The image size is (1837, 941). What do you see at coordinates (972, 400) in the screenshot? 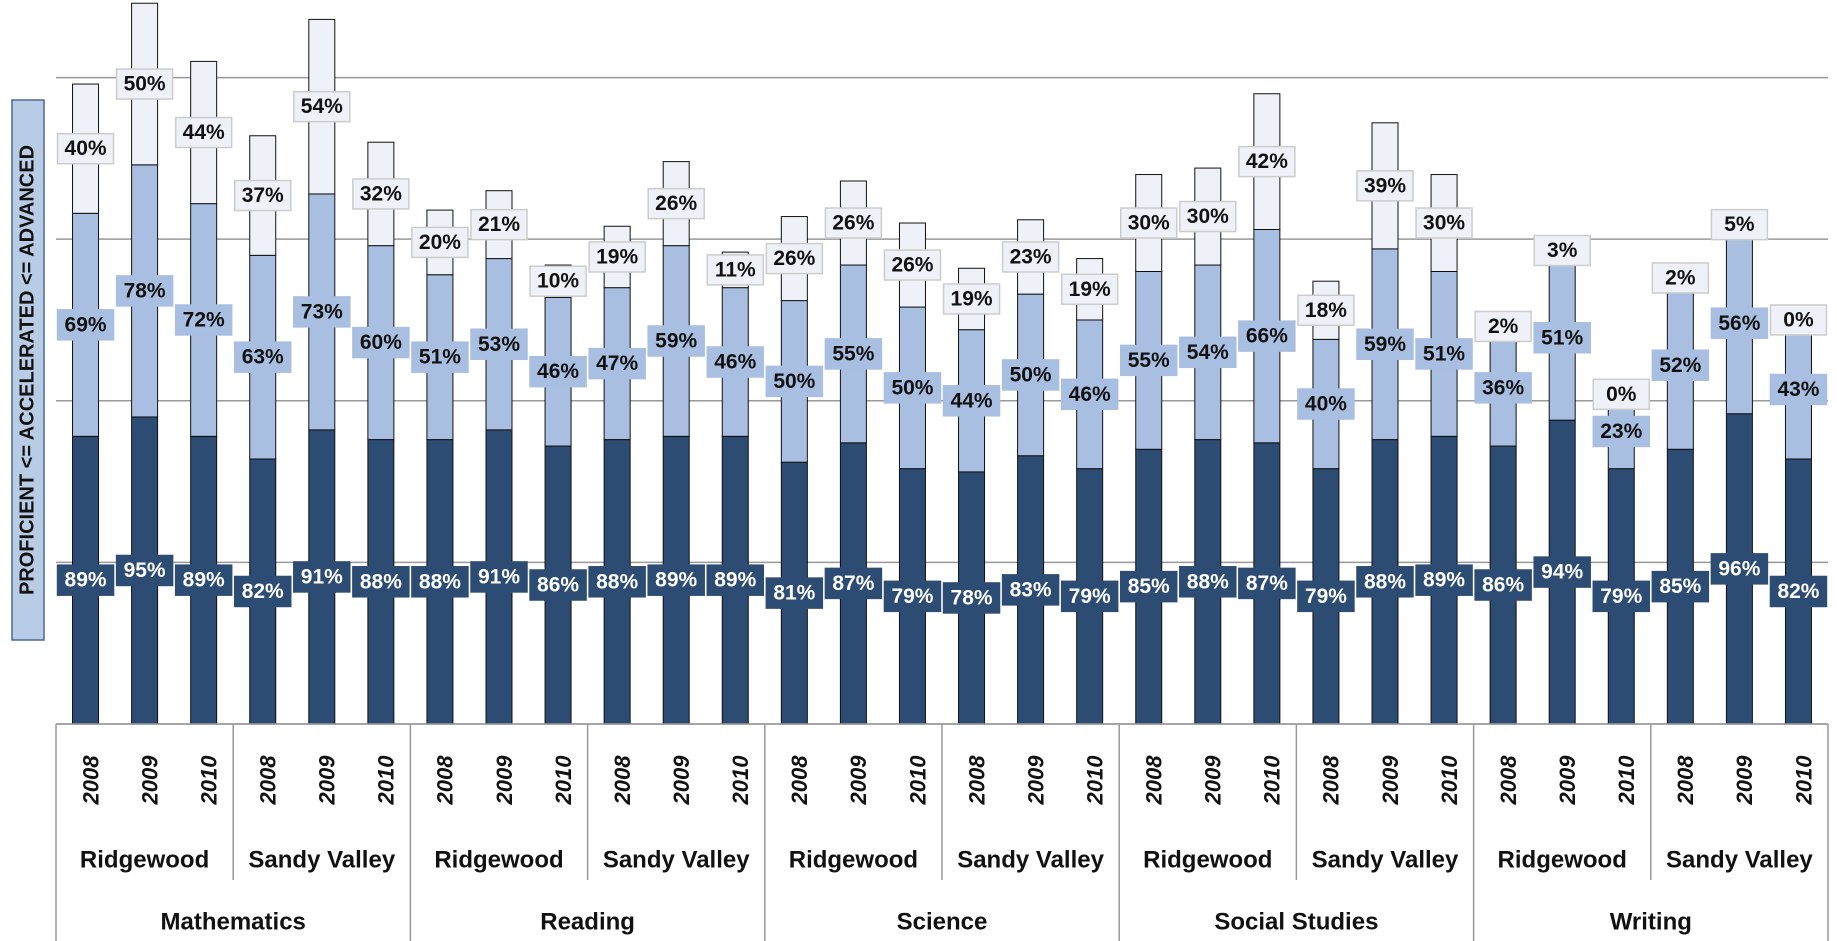
I see `value-label: 44%` at bounding box center [972, 400].